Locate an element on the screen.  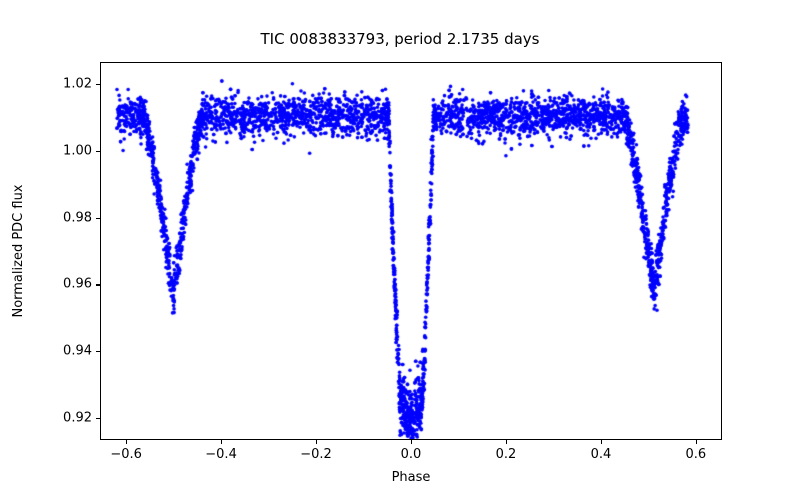
y-tick-label: 1.02 is located at coordinates (77, 84).